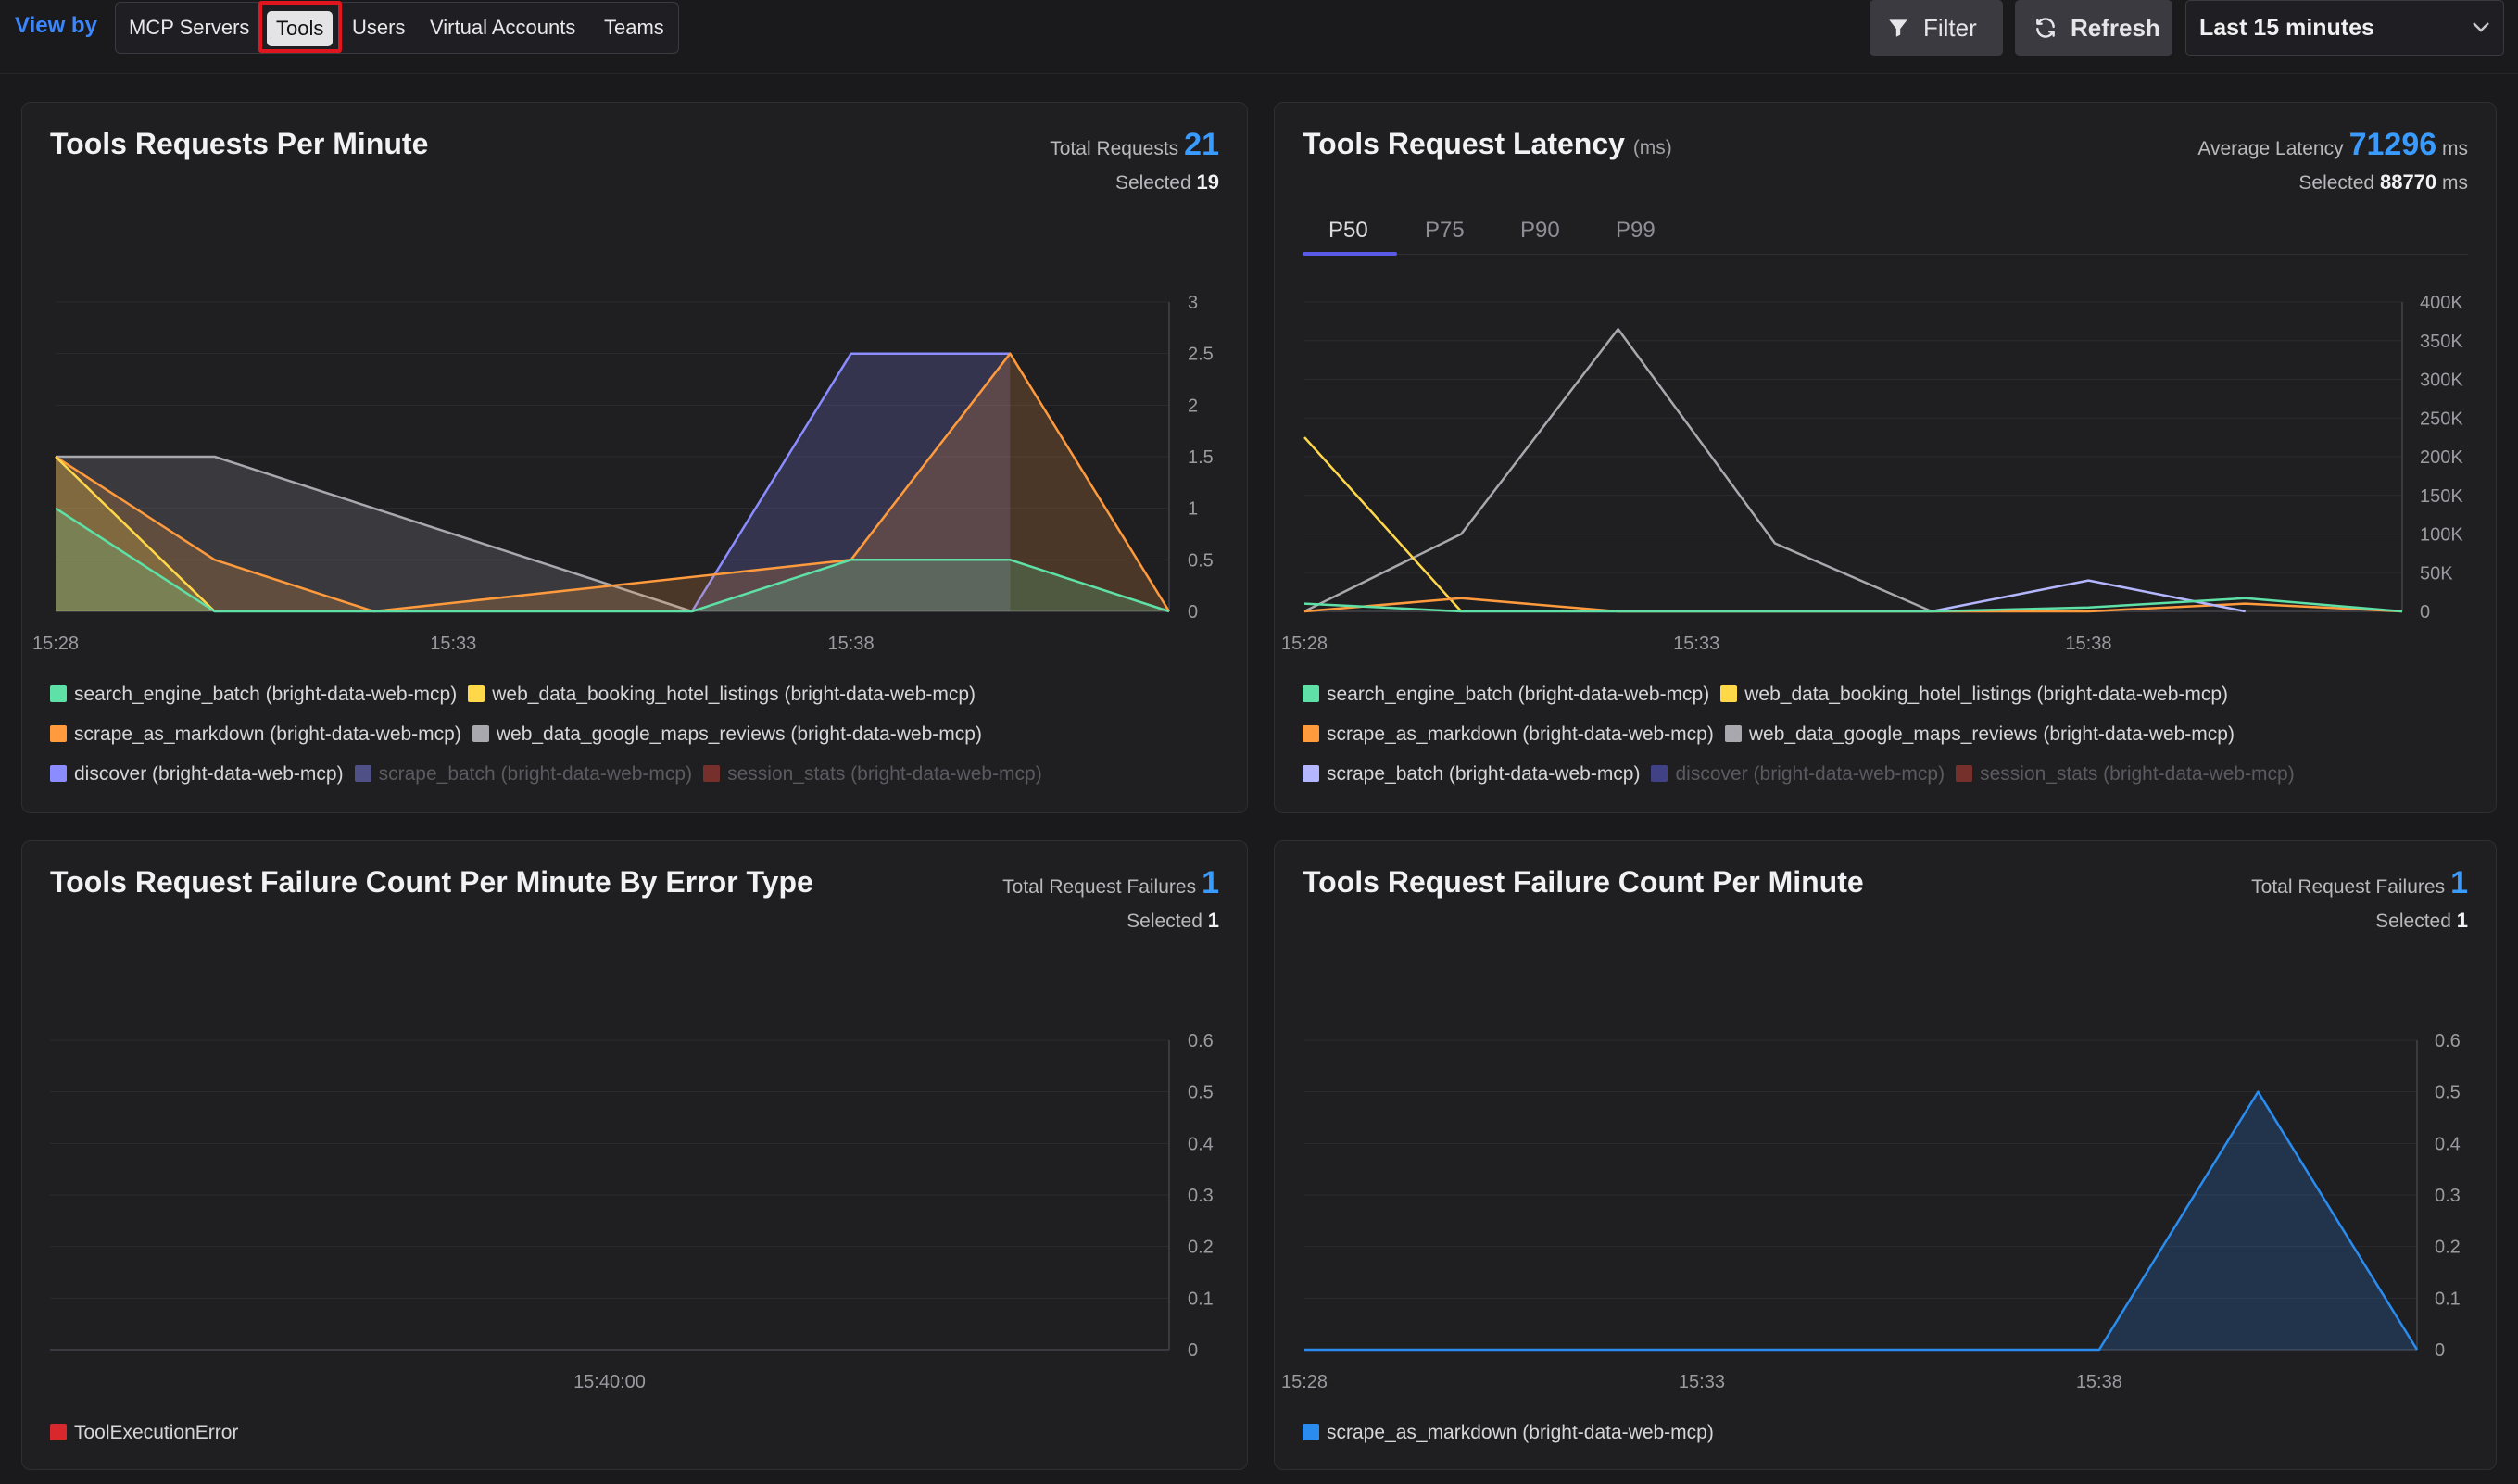 The image size is (2518, 1484). What do you see at coordinates (300, 29) in the screenshot?
I see `view-by-tools: Tools` at bounding box center [300, 29].